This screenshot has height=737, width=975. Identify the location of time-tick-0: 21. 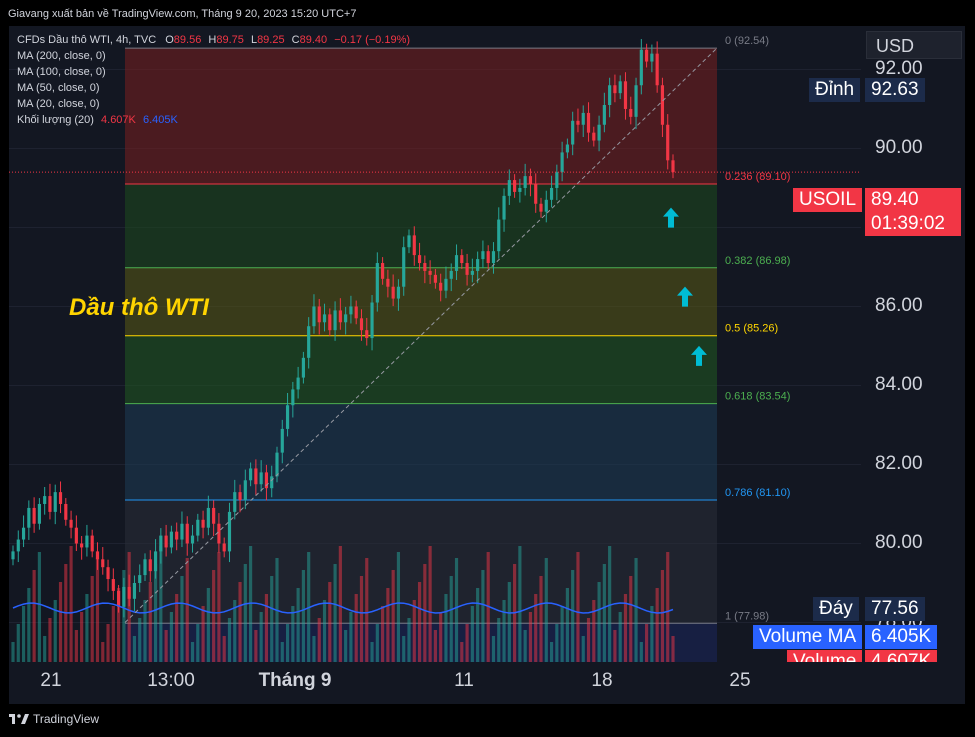
(51, 680).